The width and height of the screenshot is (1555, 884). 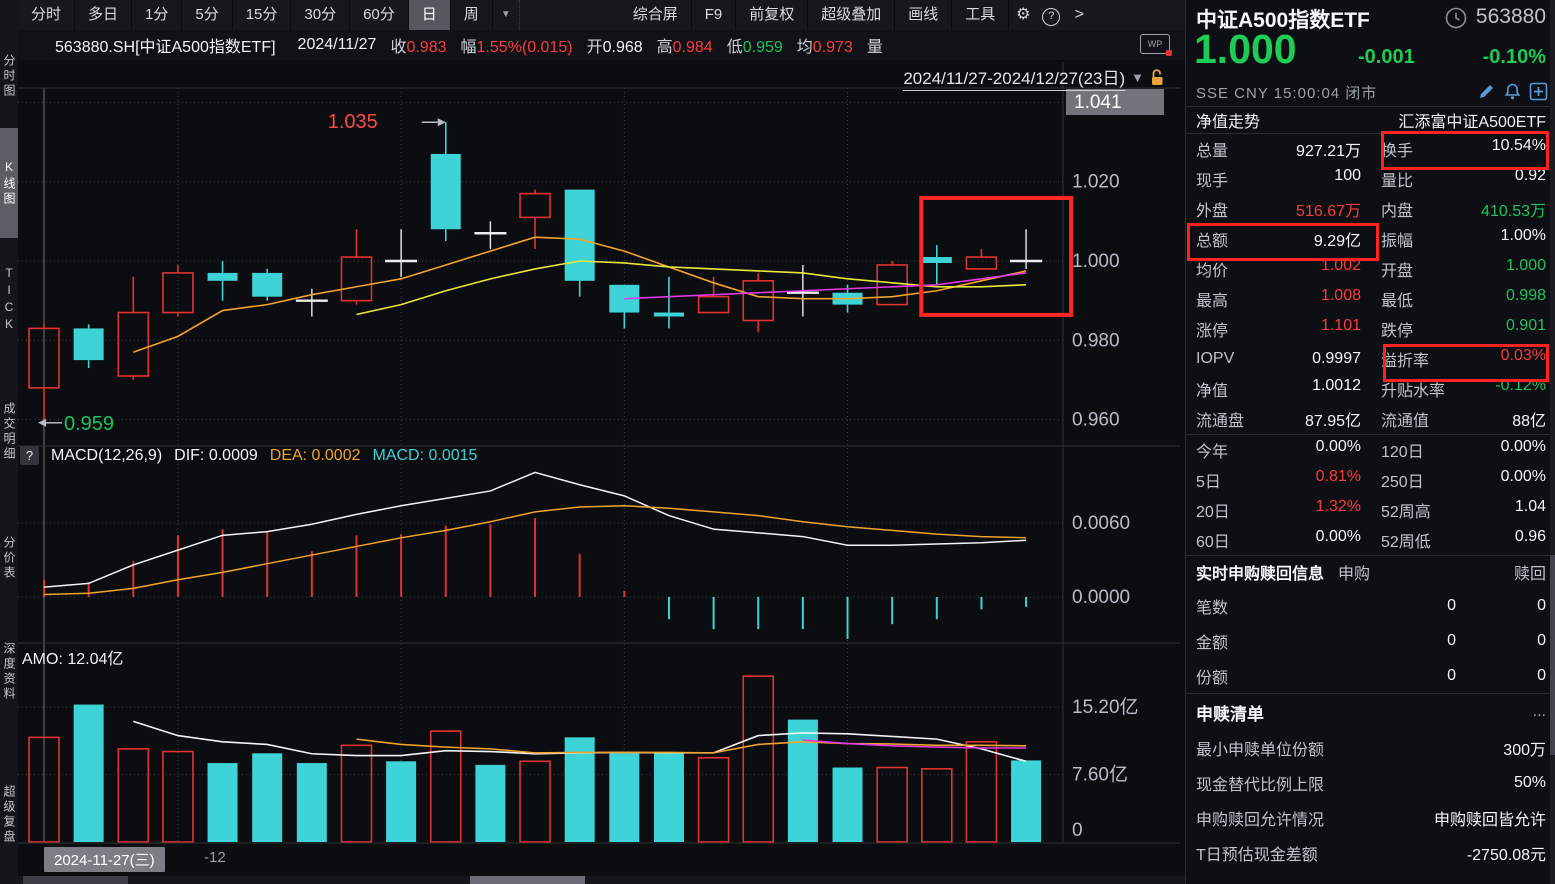 I want to click on quote-field-value: 0.983, so click(x=426, y=47).